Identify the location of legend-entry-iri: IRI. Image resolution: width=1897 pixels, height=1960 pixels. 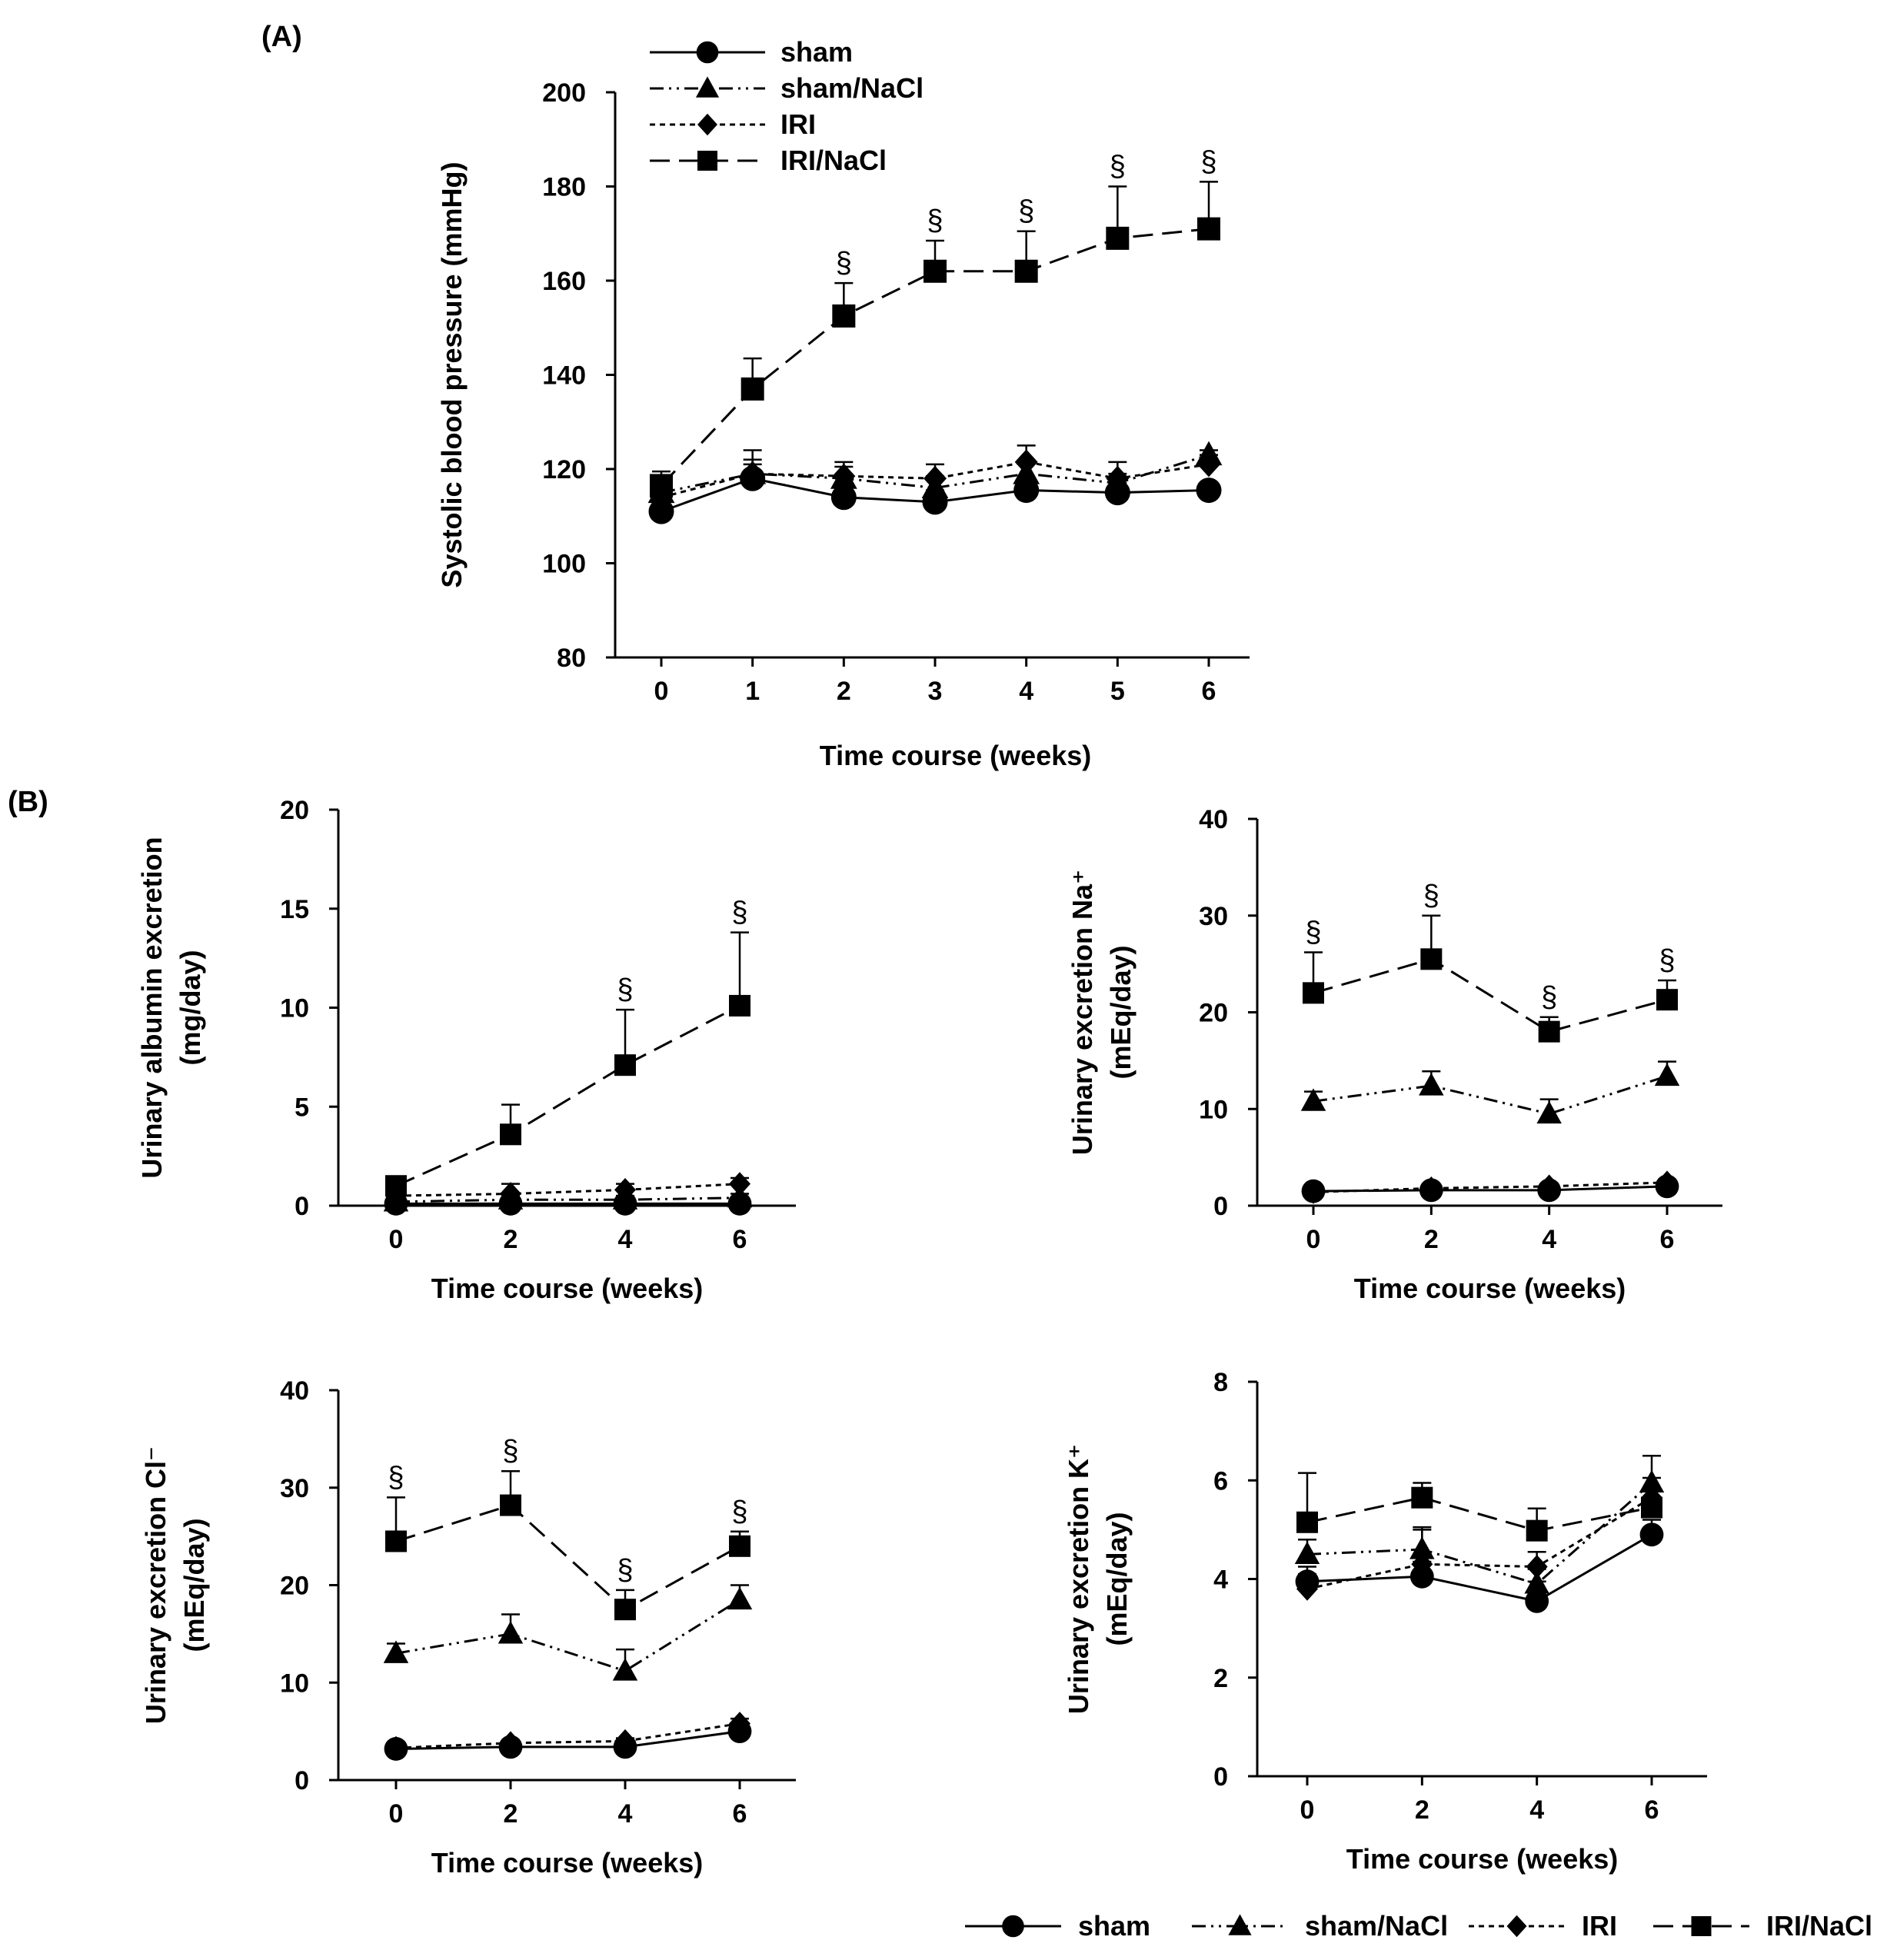
(733, 124).